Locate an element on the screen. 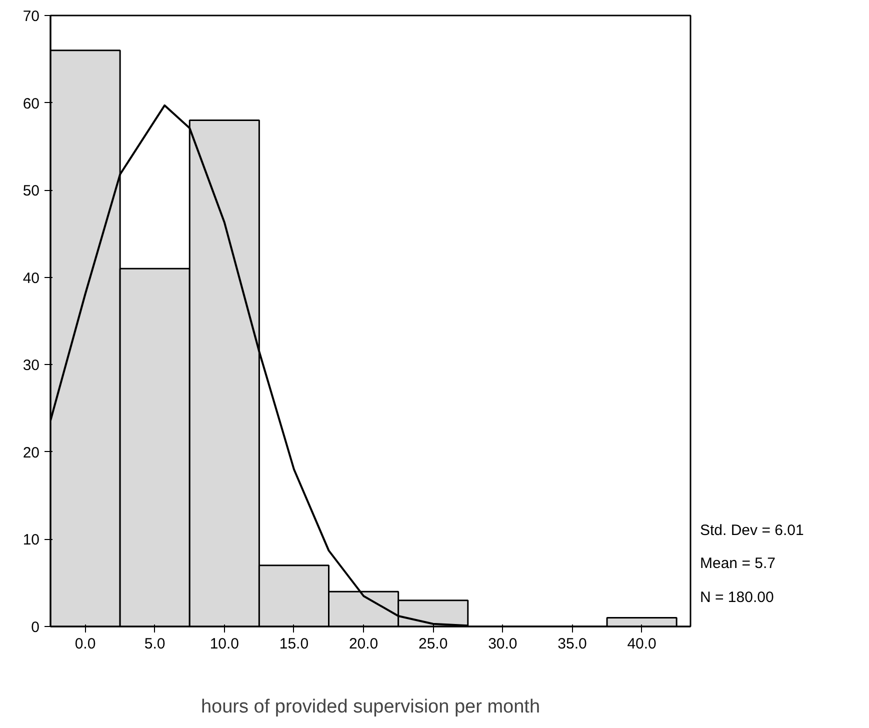 This screenshot has height=728, width=869. x-tick-label: 0.0 is located at coordinates (85, 644).